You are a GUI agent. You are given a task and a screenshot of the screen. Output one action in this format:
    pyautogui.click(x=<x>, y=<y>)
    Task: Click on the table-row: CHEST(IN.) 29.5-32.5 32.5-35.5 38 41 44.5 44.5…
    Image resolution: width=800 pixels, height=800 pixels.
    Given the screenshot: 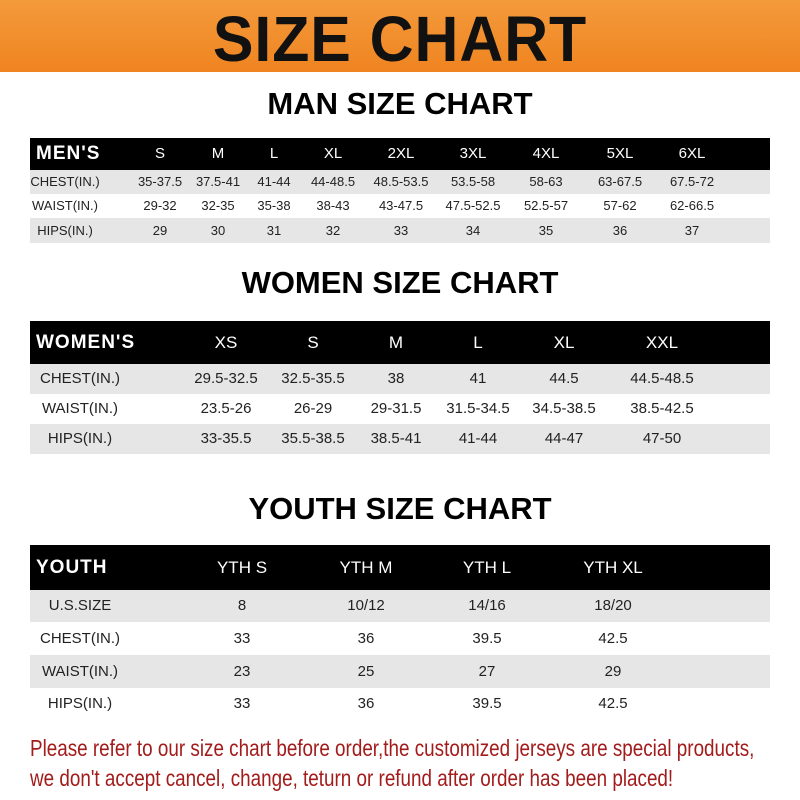 What is the action you would take?
    pyautogui.click(x=400, y=379)
    